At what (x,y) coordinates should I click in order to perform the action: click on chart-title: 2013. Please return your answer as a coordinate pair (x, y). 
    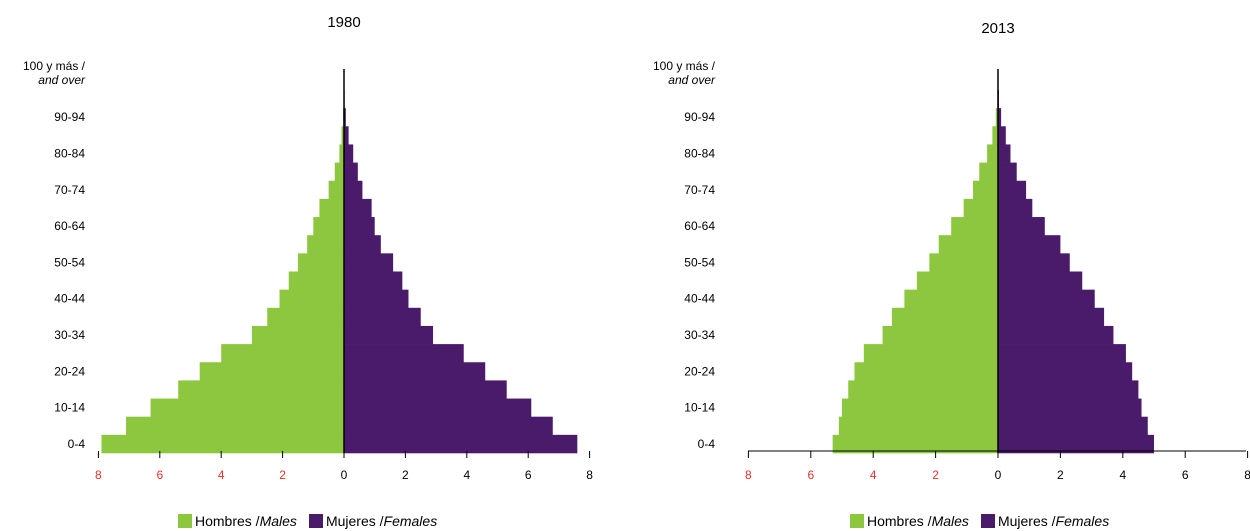
    Looking at the image, I should click on (997, 28).